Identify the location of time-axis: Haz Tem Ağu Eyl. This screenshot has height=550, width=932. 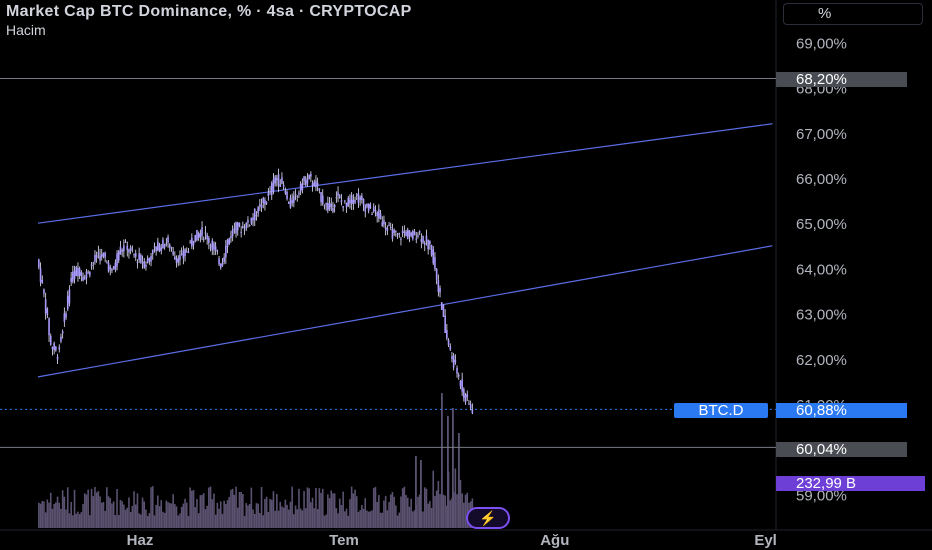
(452, 540).